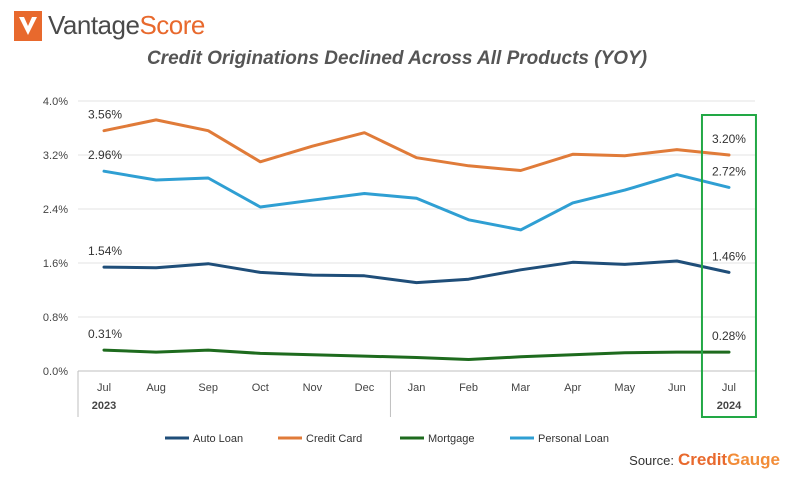 This screenshot has height=480, width=794. What do you see at coordinates (729, 171) in the screenshot?
I see `data-label-end: 2.72%` at bounding box center [729, 171].